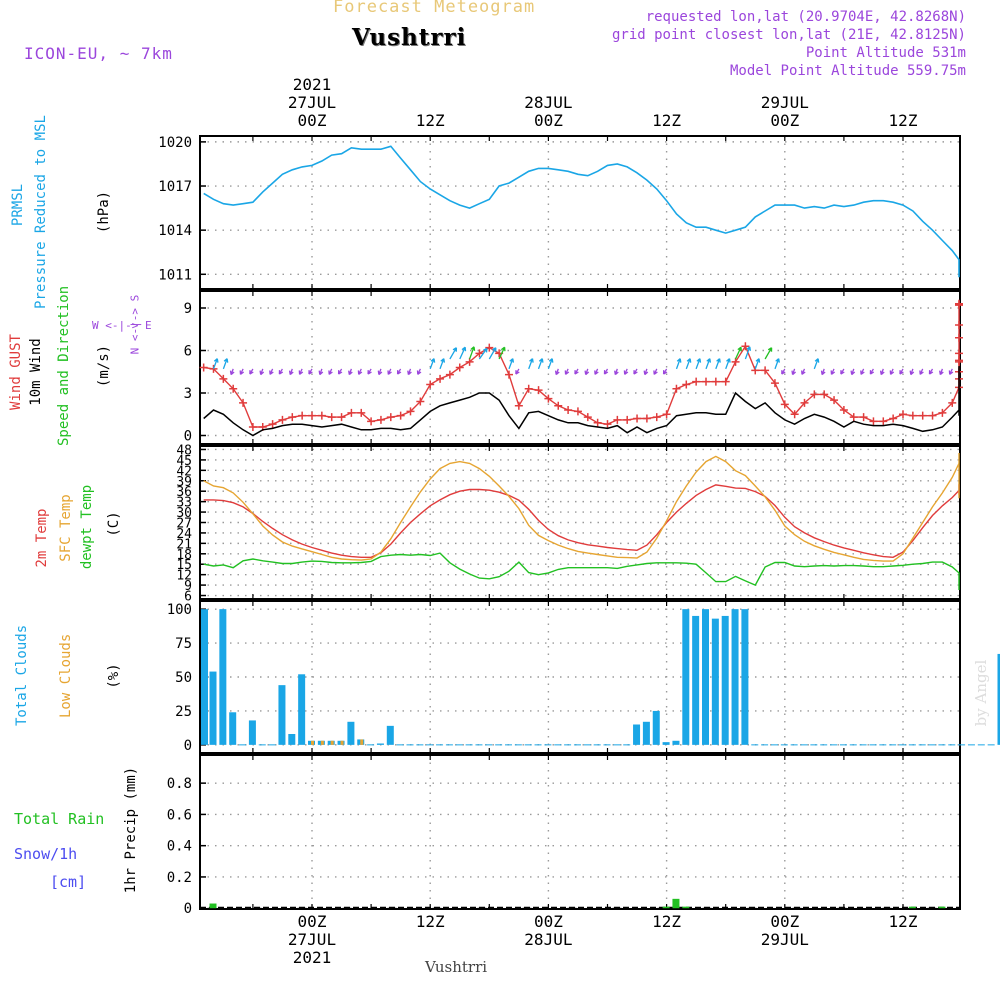 The height and width of the screenshot is (1000, 1000). I want to click on time-axis-label: 2021, so click(312, 84).